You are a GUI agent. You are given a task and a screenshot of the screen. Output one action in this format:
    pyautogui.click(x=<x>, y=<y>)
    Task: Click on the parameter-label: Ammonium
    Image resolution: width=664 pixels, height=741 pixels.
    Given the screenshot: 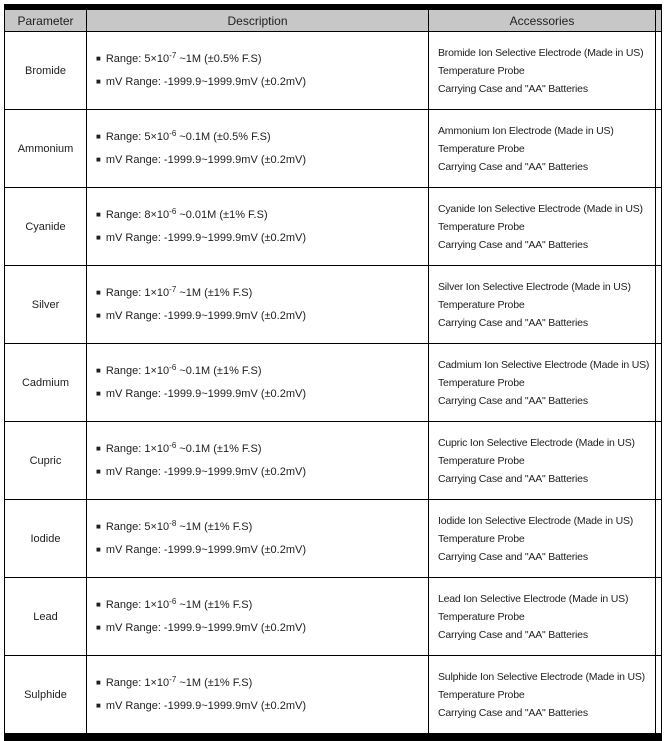 What is the action you would take?
    pyautogui.click(x=45, y=148)
    